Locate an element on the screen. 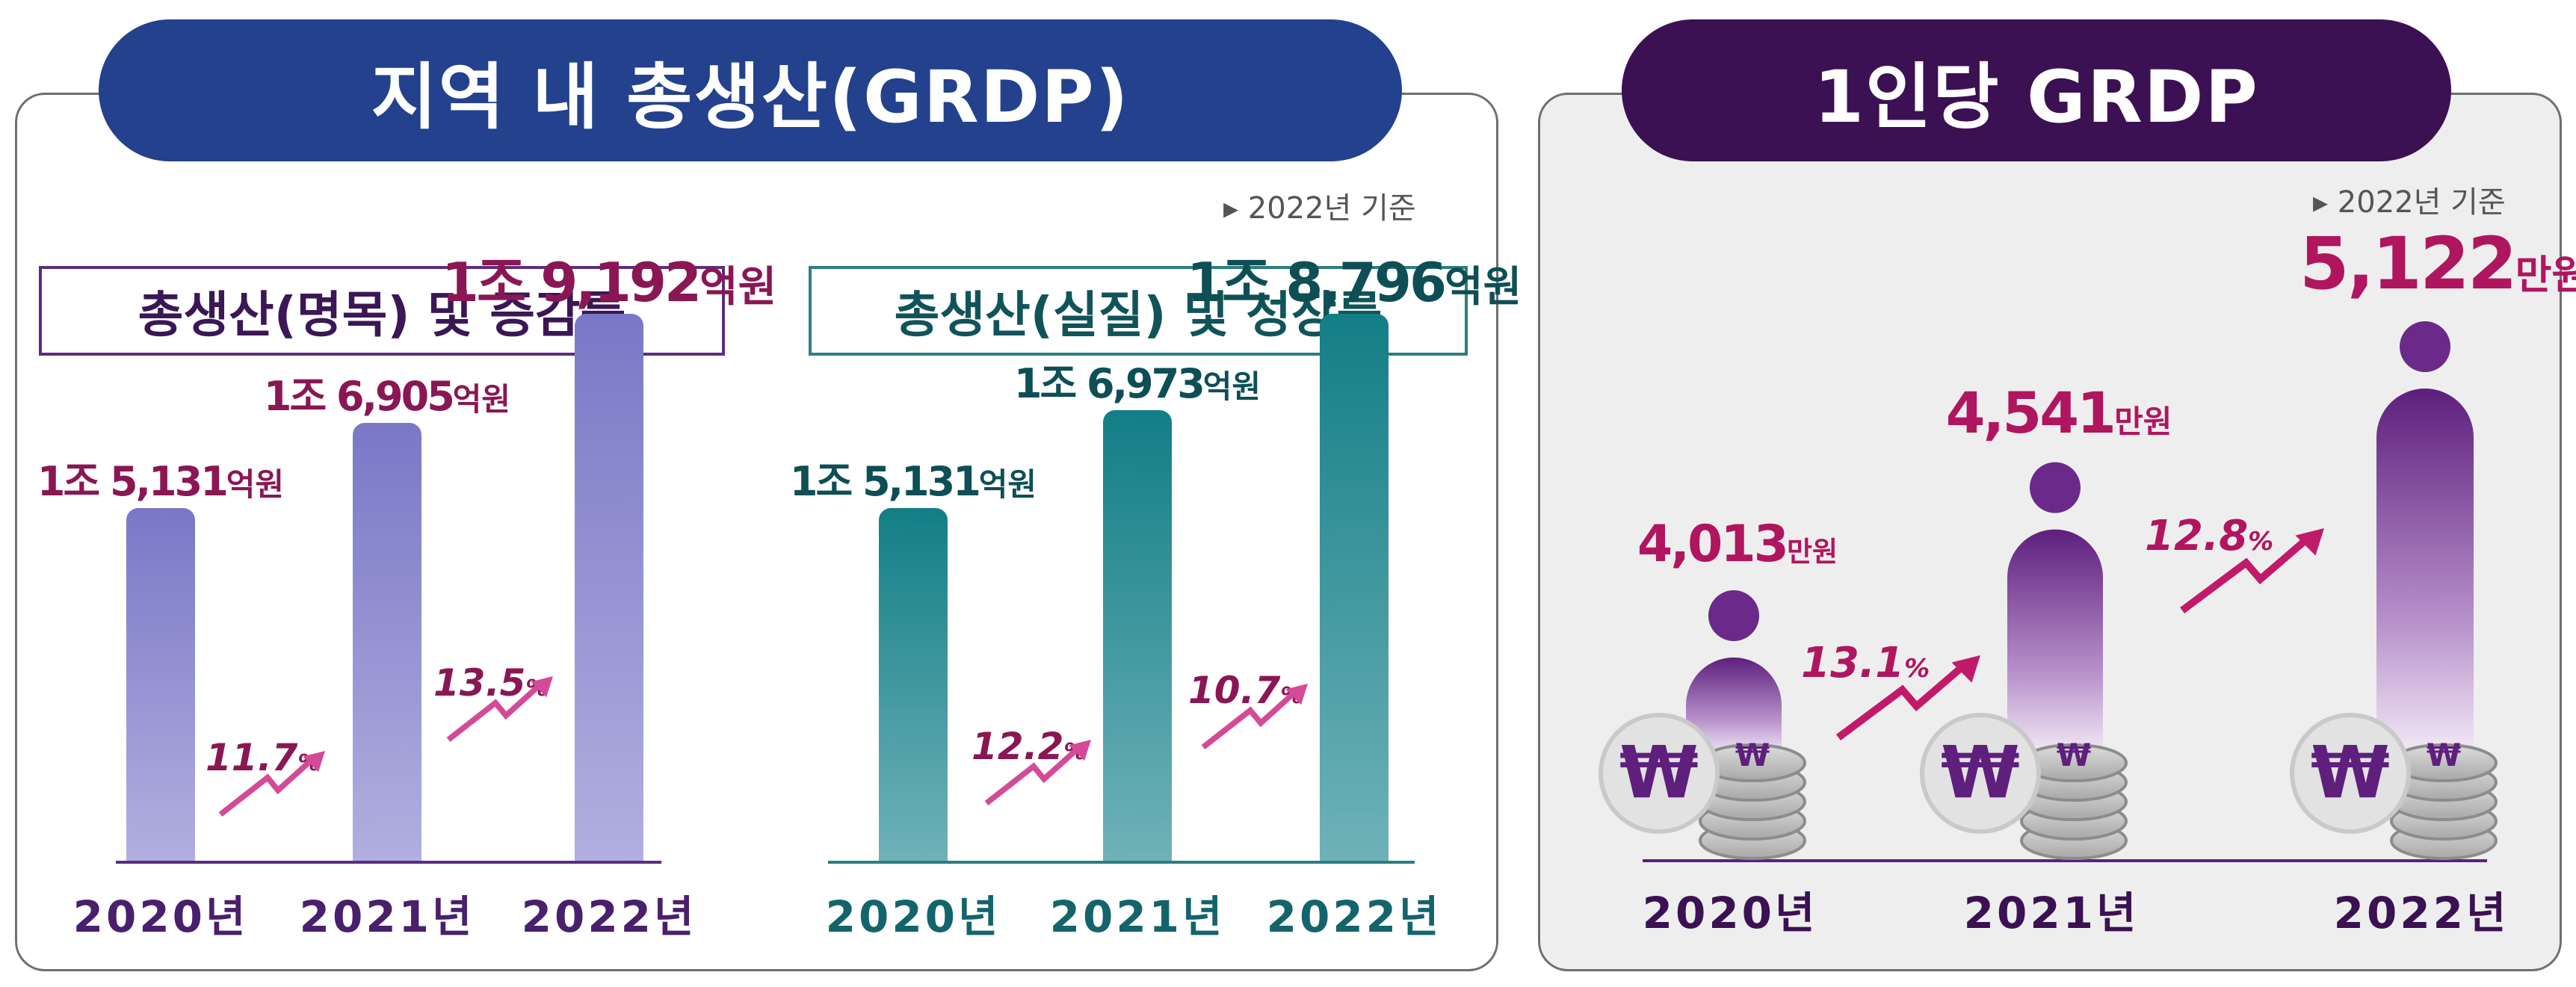 The image size is (2576, 987). value-label-main: 5,122 is located at coordinates (2409, 263).